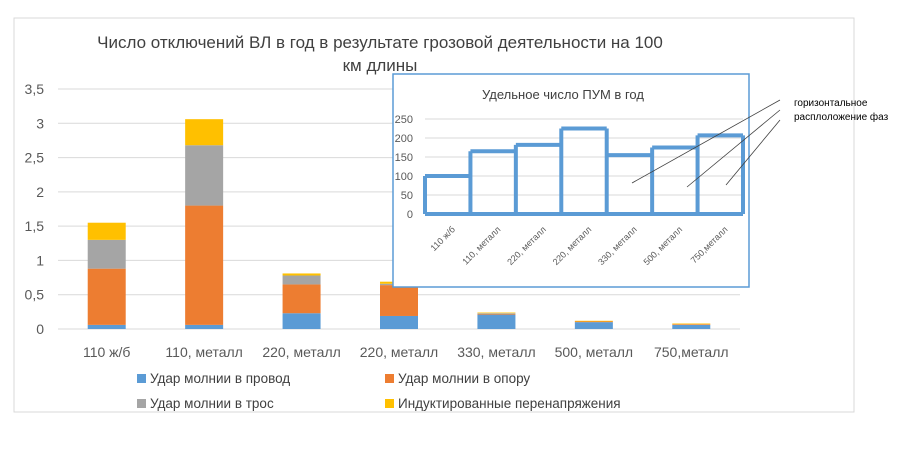  I want to click on legend-label-tower: Удар молнии в опору, so click(464, 378).